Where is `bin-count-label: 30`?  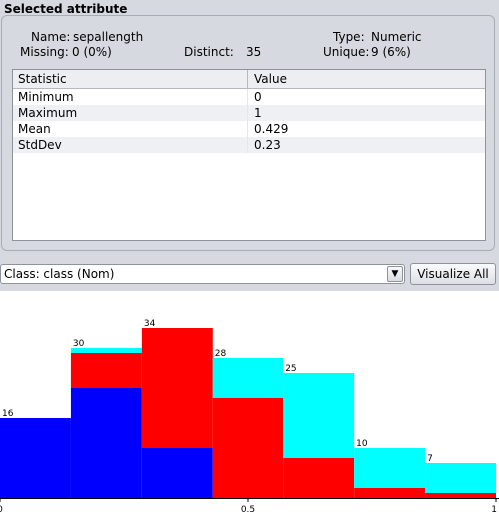 bin-count-label: 30 is located at coordinates (79, 344).